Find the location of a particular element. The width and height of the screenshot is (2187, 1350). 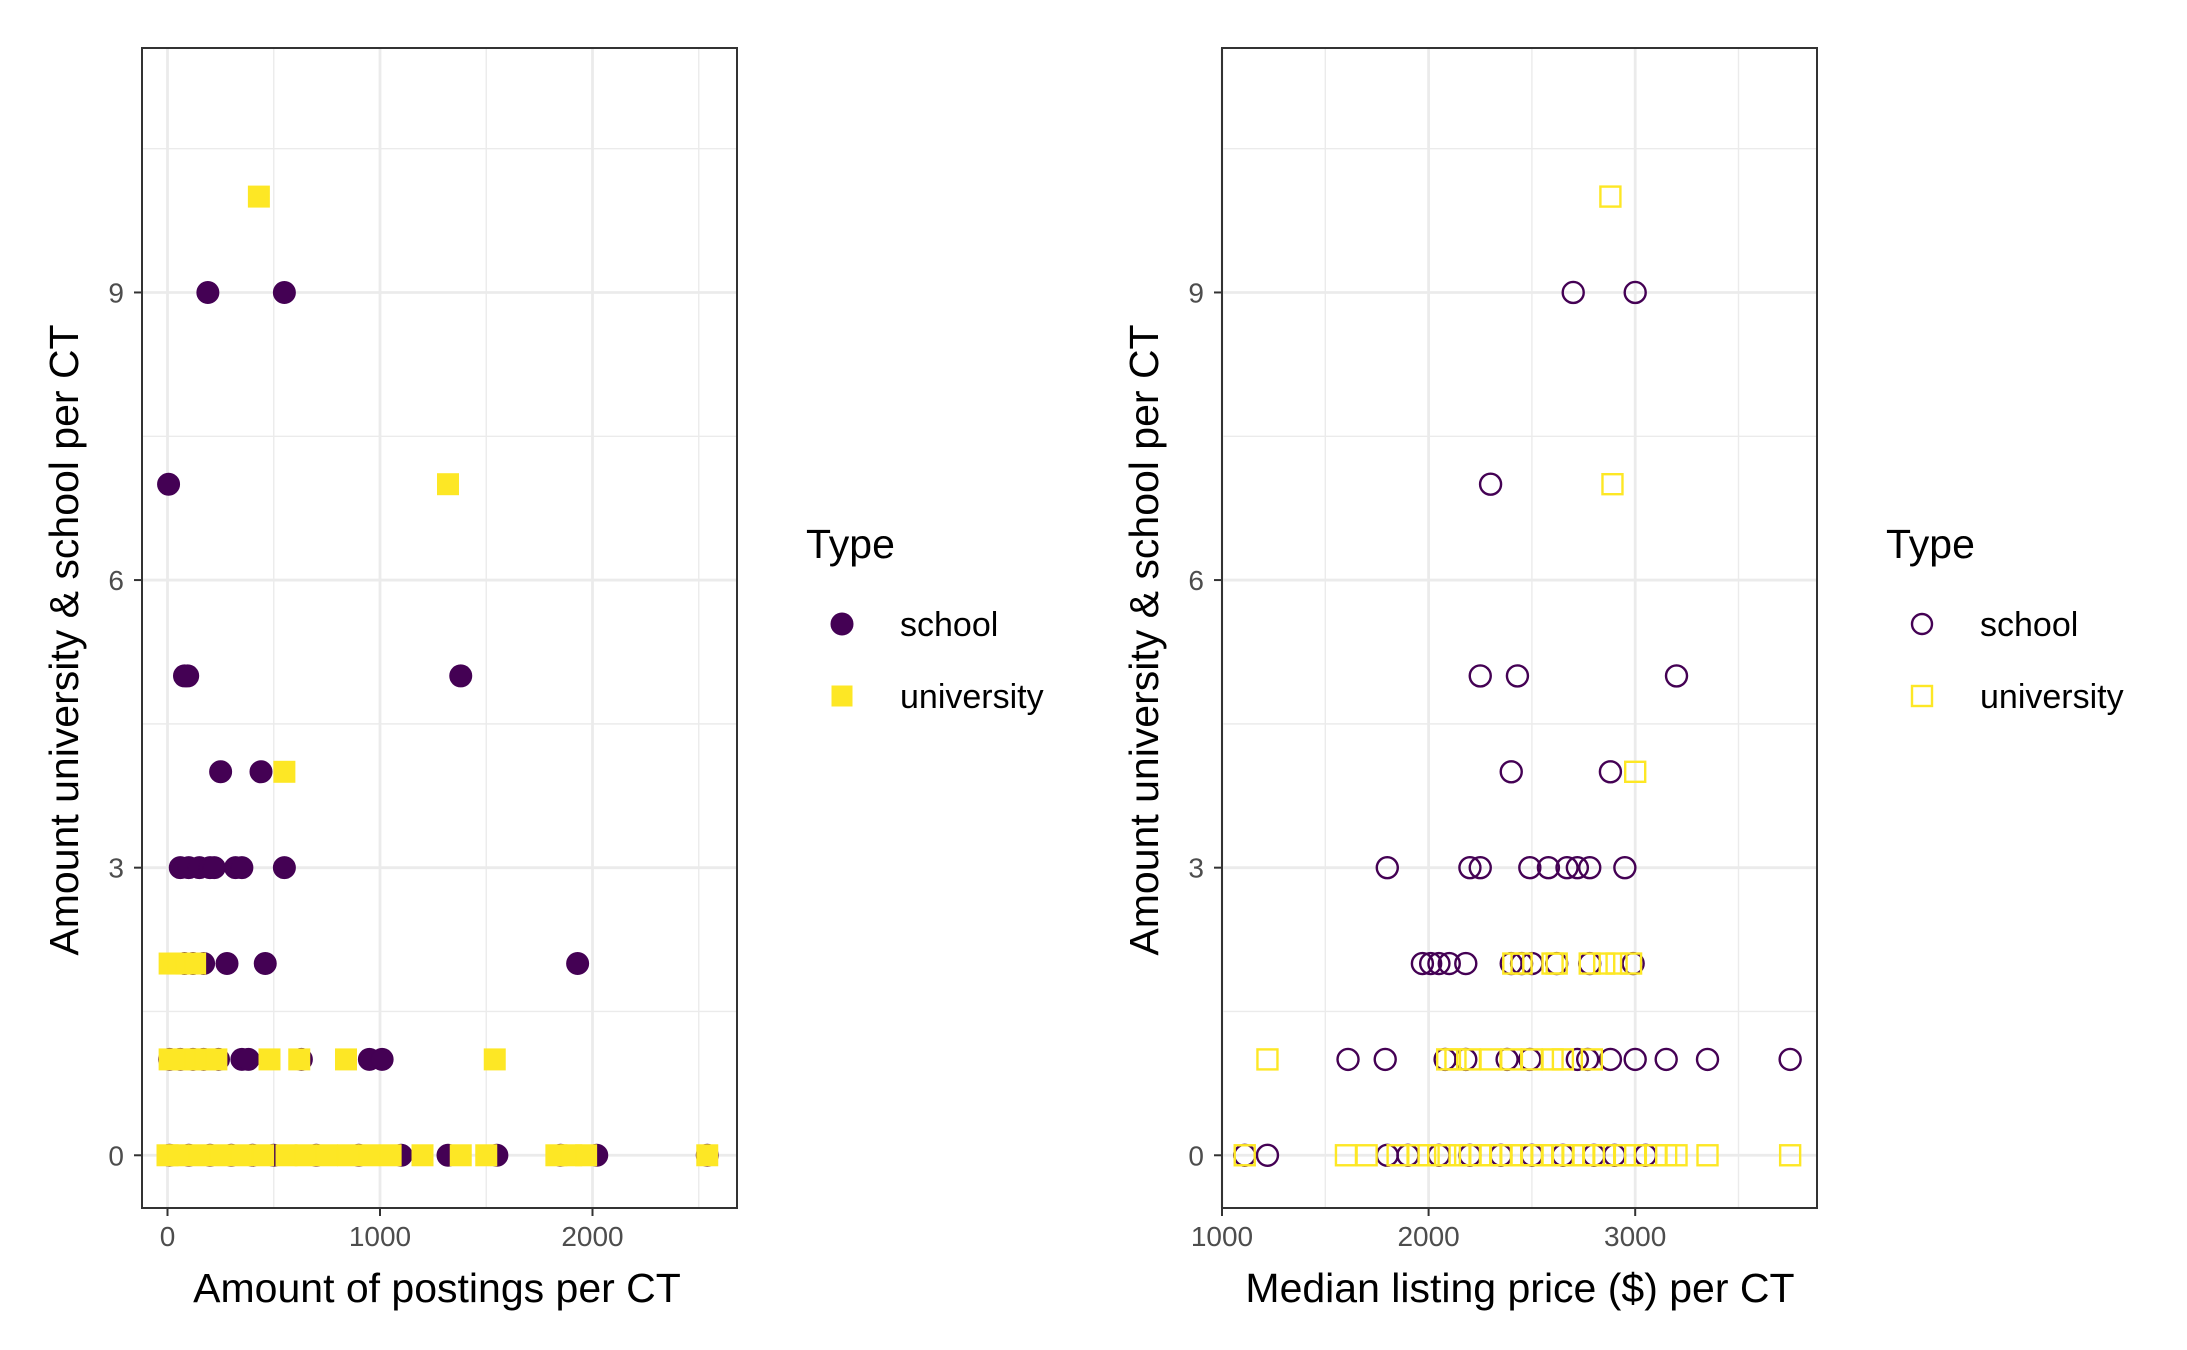

price-x-tick-label: 1000 is located at coordinates (1222, 1236).